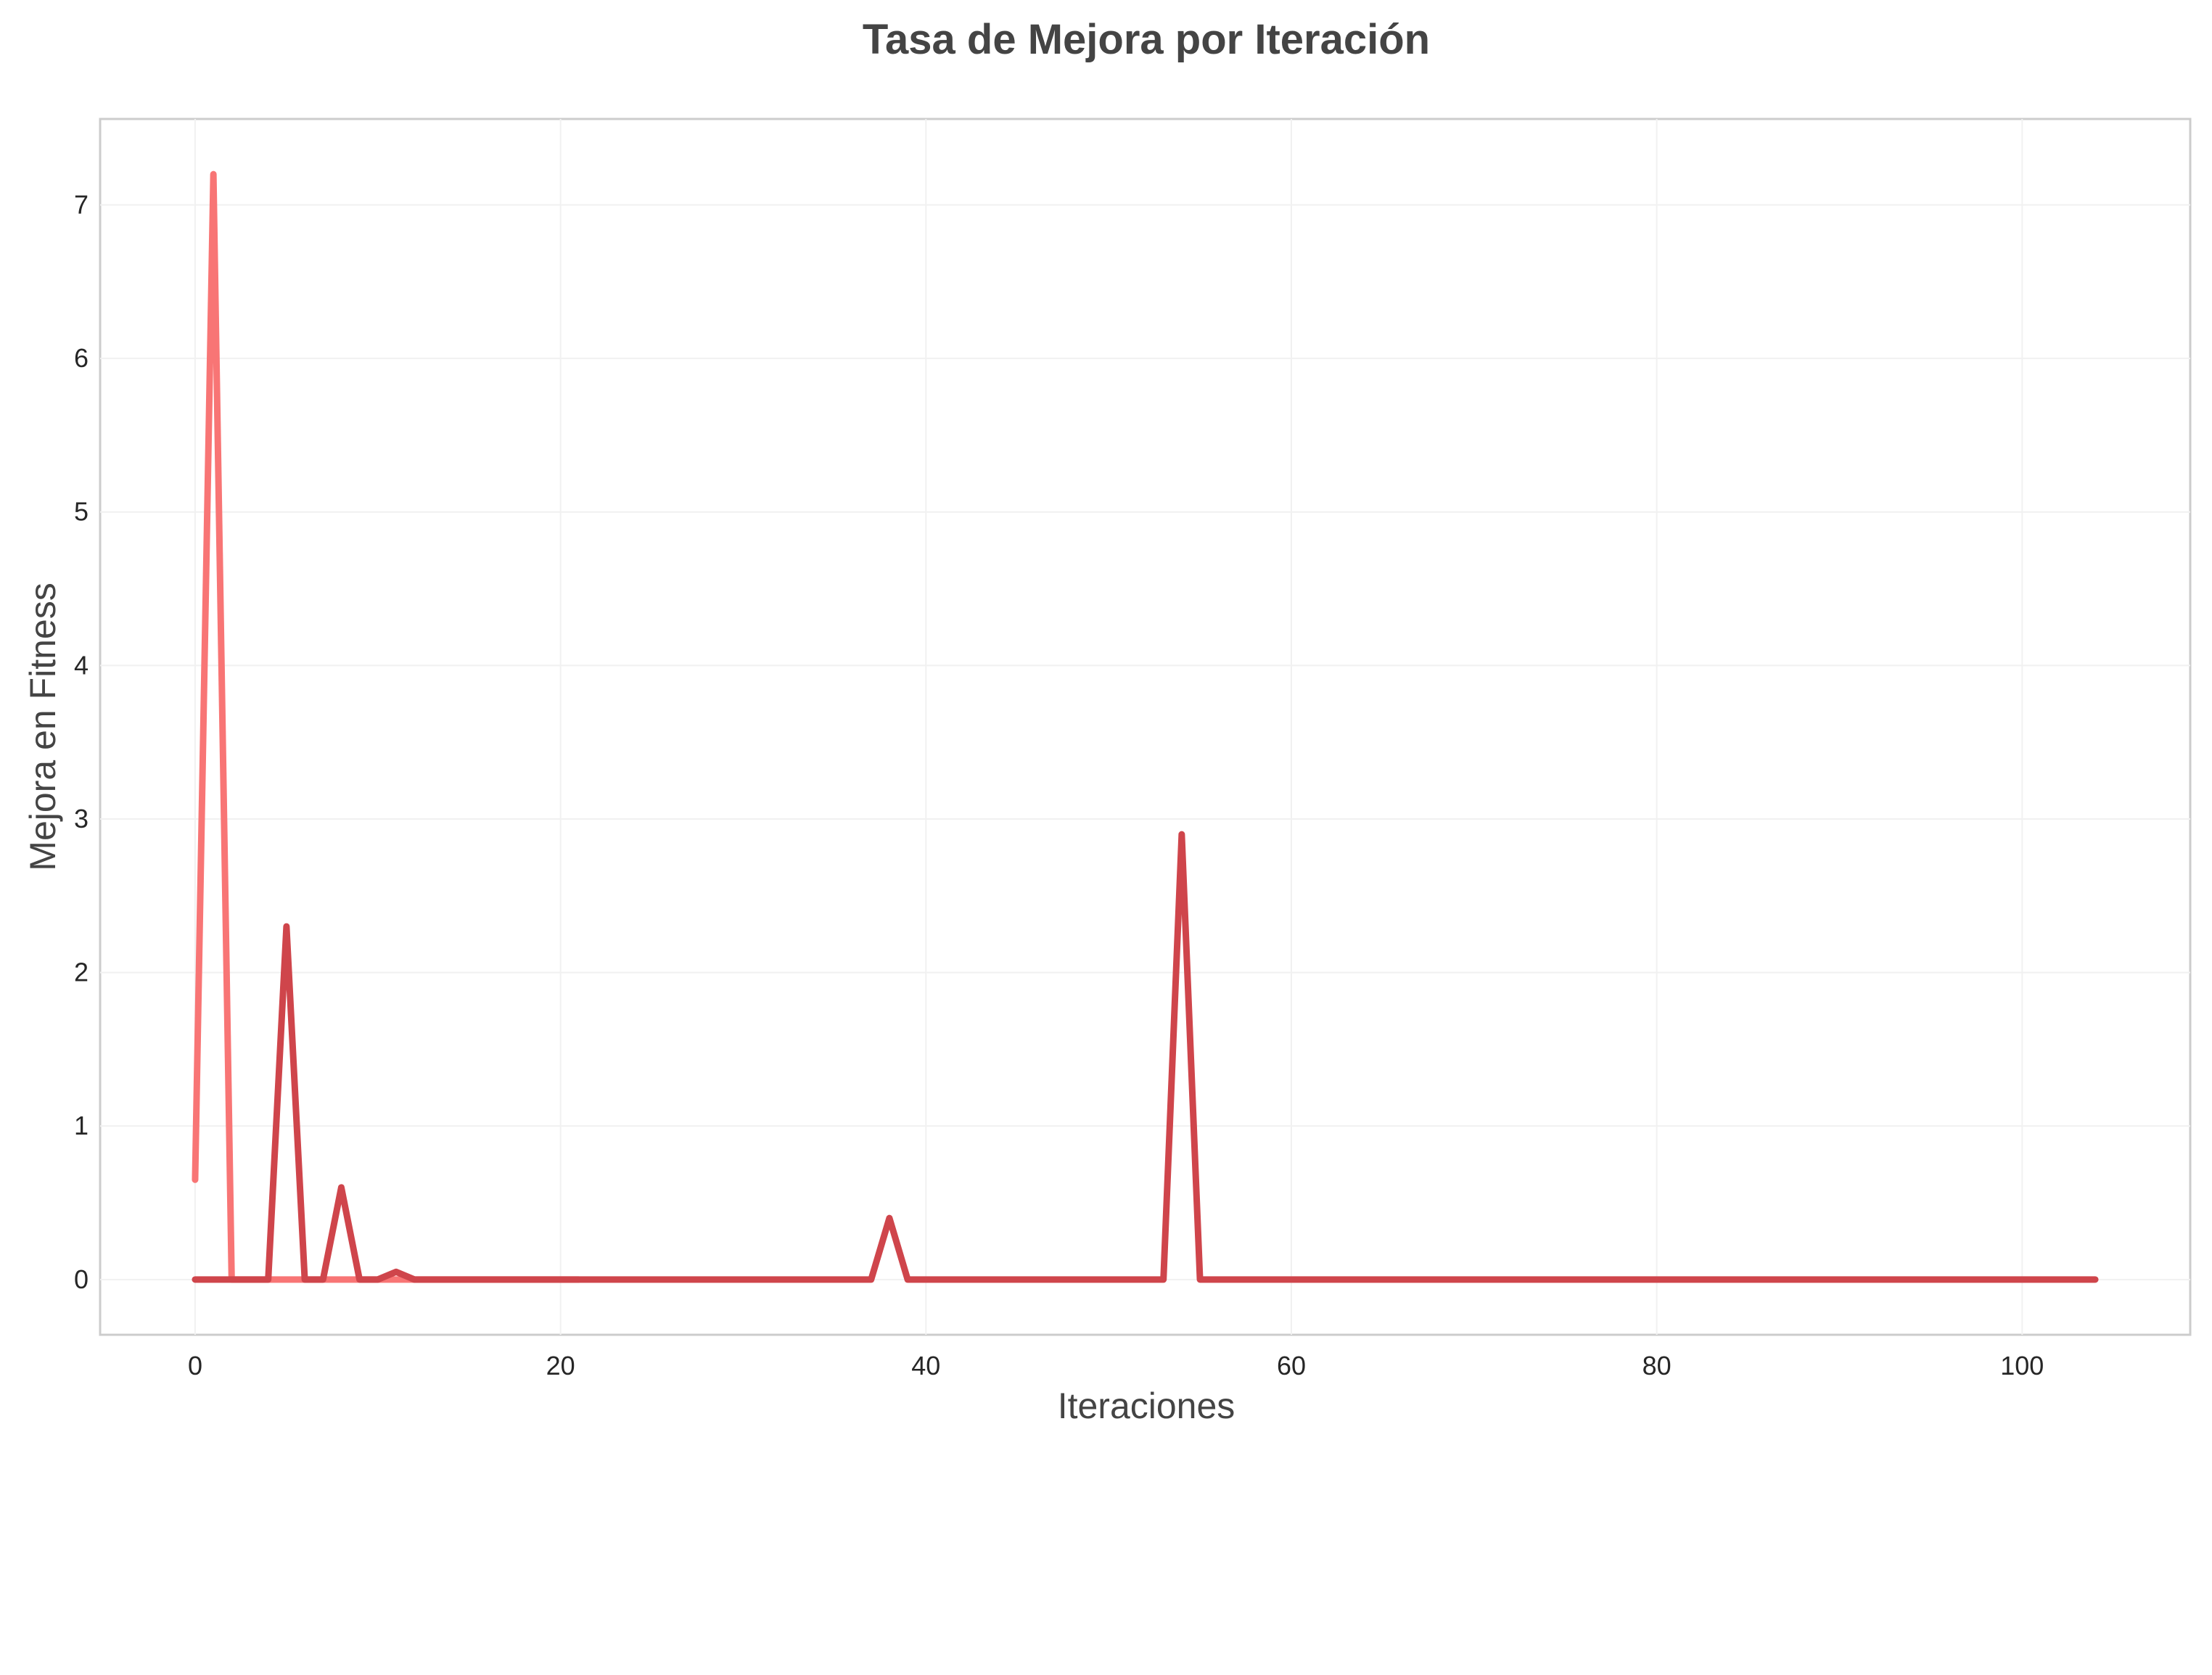  What do you see at coordinates (82, 819) in the screenshot?
I see `y-tick-label: 3` at bounding box center [82, 819].